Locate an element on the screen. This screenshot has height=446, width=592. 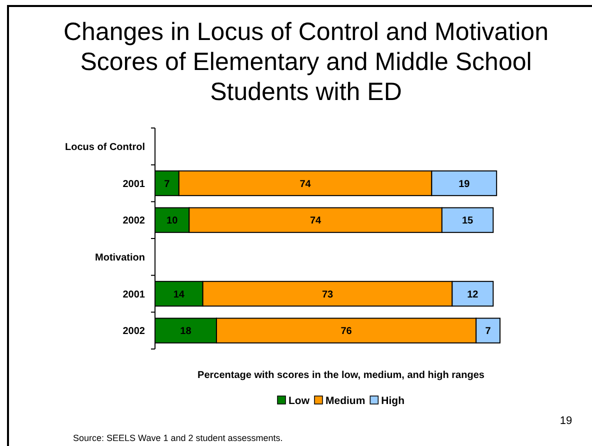
data-label: 19 is located at coordinates (464, 184).